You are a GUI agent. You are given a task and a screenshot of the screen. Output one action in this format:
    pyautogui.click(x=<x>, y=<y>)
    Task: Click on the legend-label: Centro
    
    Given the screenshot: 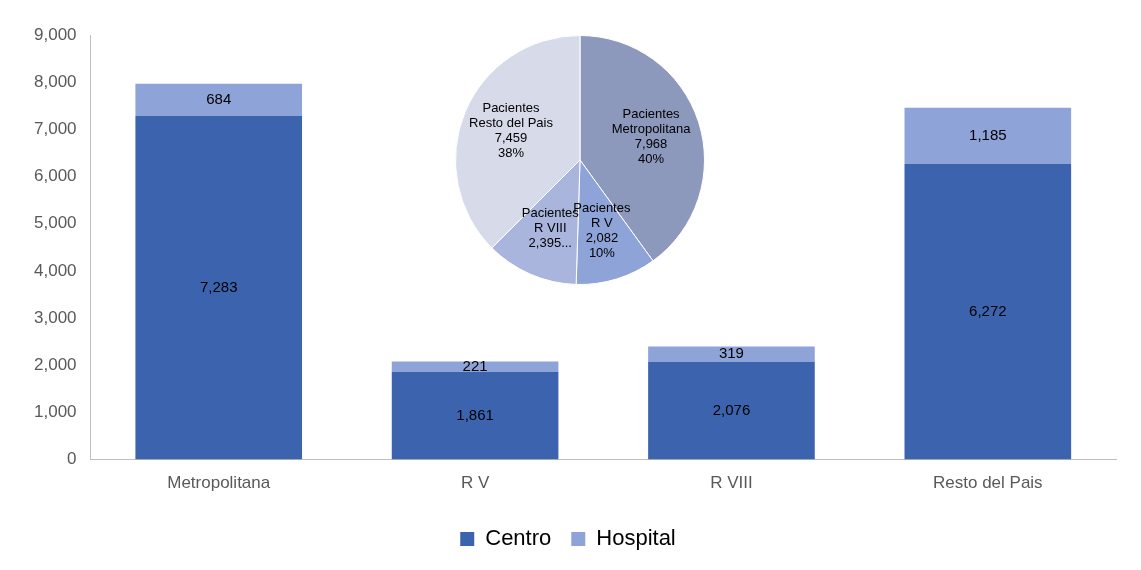 What is the action you would take?
    pyautogui.click(x=518, y=538)
    